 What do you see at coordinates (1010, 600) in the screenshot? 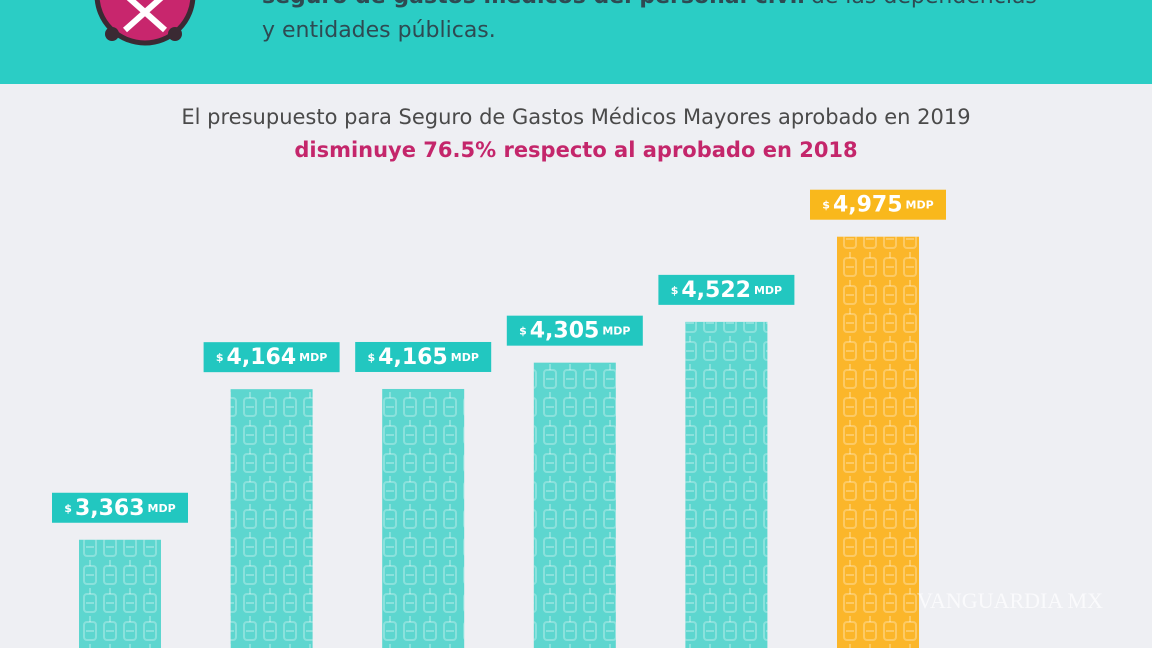
I see `watermark: VANGUARDIA MX` at bounding box center [1010, 600].